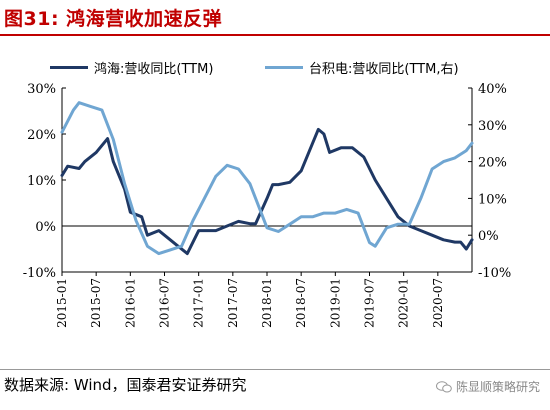 The width and height of the screenshot is (550, 410). Describe the element at coordinates (404, 303) in the screenshot. I see `x-tick-label: 2020-01` at that location.